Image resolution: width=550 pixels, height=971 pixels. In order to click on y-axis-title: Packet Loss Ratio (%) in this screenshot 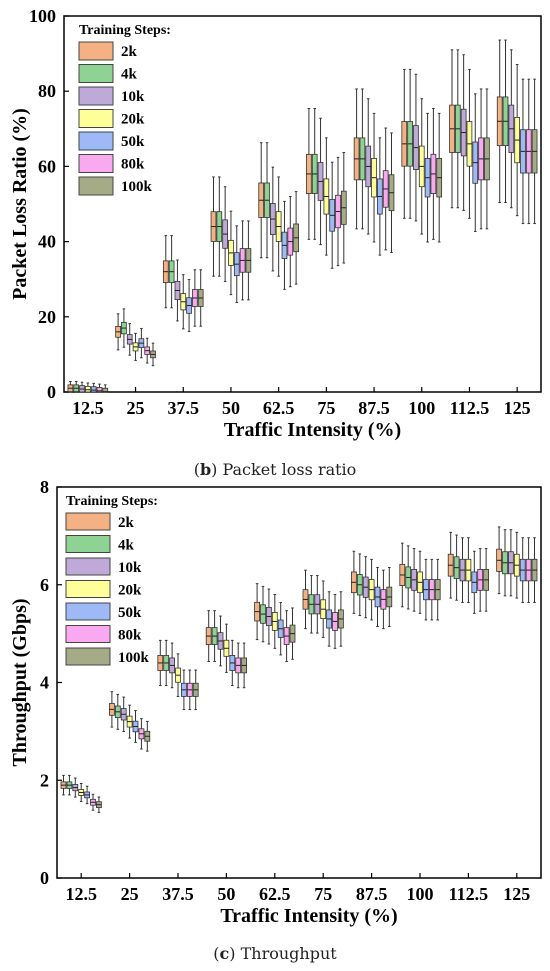, I will do `click(20, 204)`.